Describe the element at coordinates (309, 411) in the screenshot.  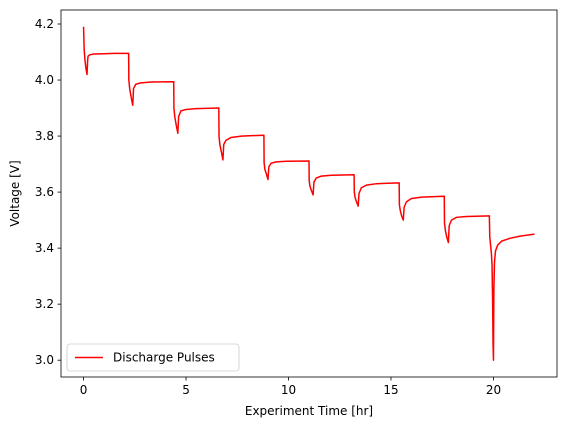
I see `x-axis-title: Experiment Time [hr]` at that location.